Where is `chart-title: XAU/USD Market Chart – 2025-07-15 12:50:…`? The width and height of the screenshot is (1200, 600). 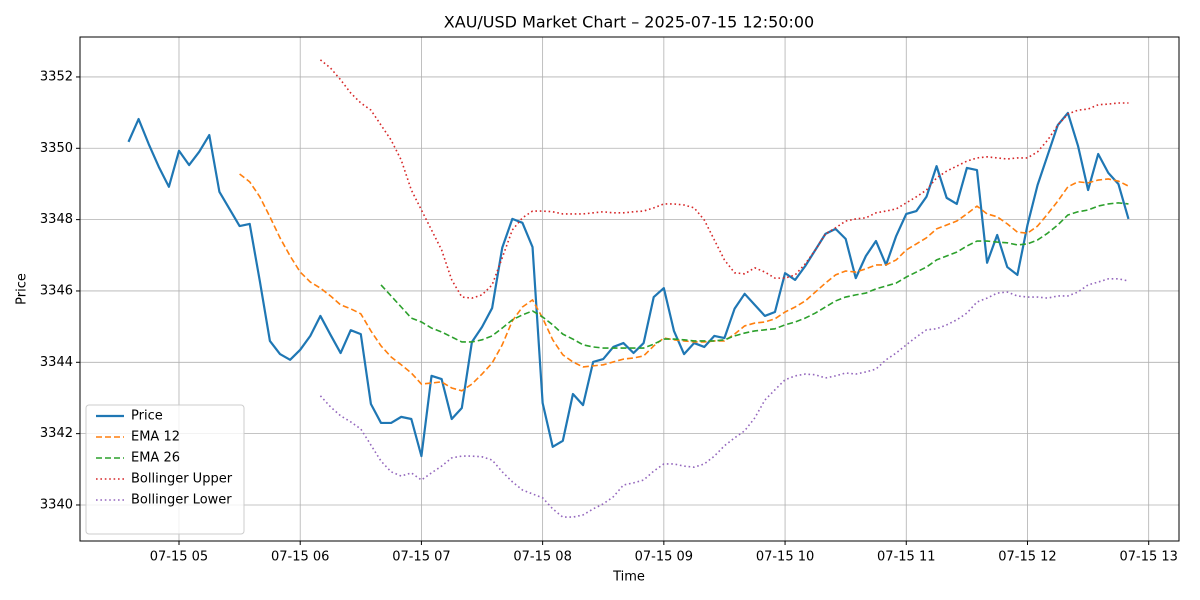 chart-title: XAU/USD Market Chart – 2025-07-15 12:50:… is located at coordinates (629, 22).